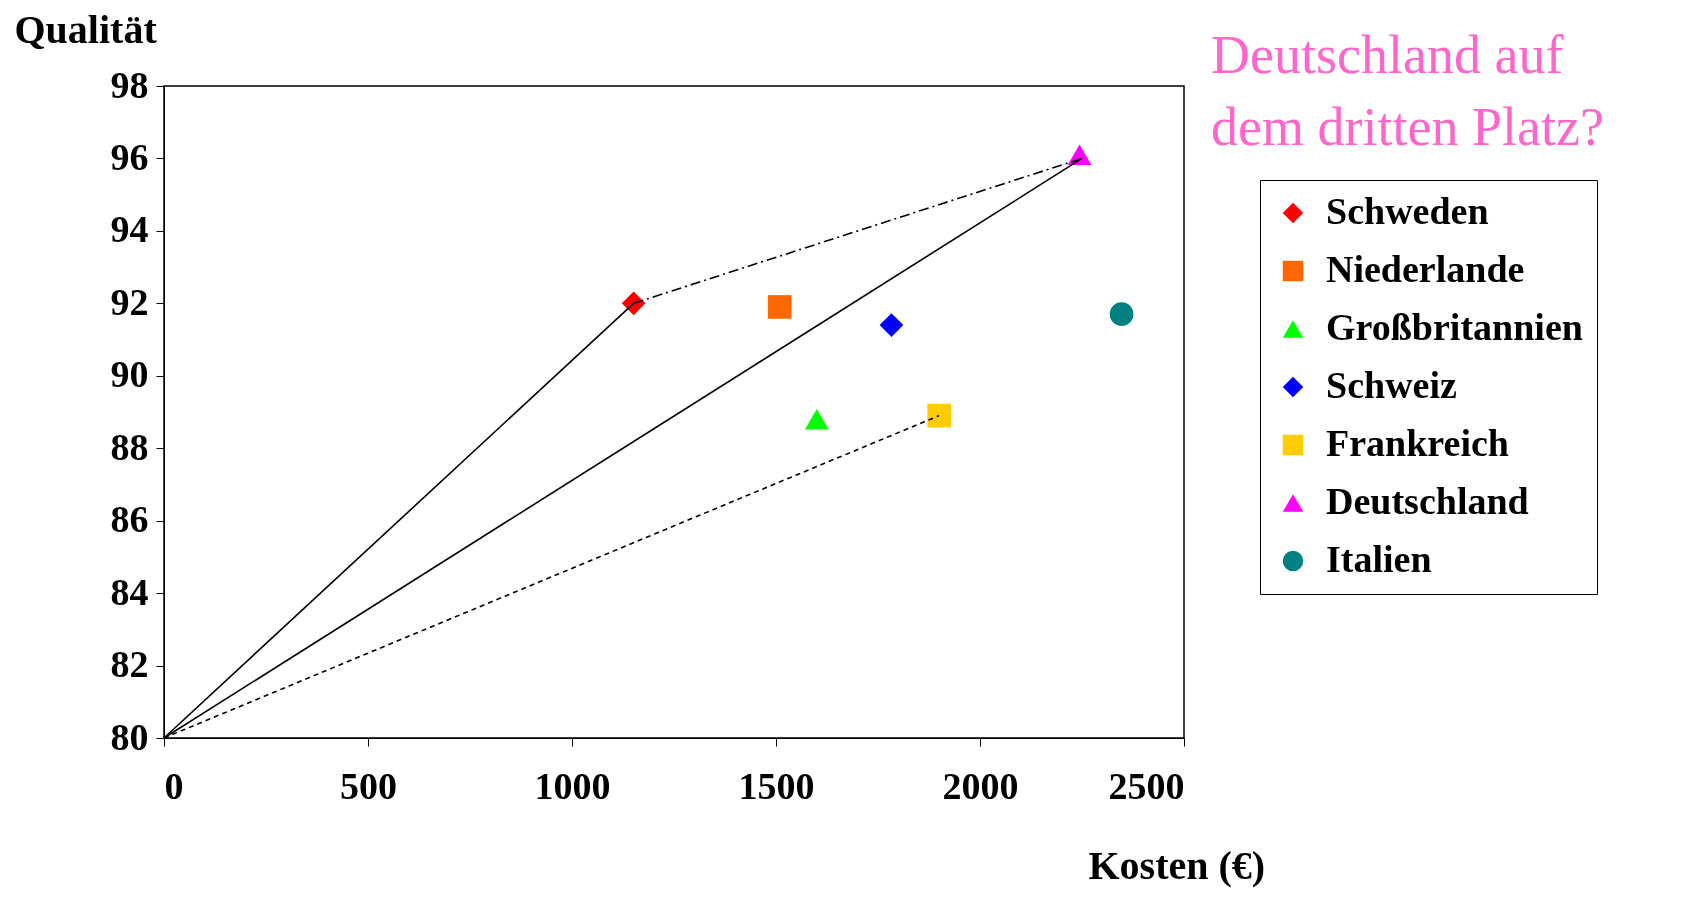  I want to click on text: Deutschland auf dem dritten Platz?, so click(1407, 91).